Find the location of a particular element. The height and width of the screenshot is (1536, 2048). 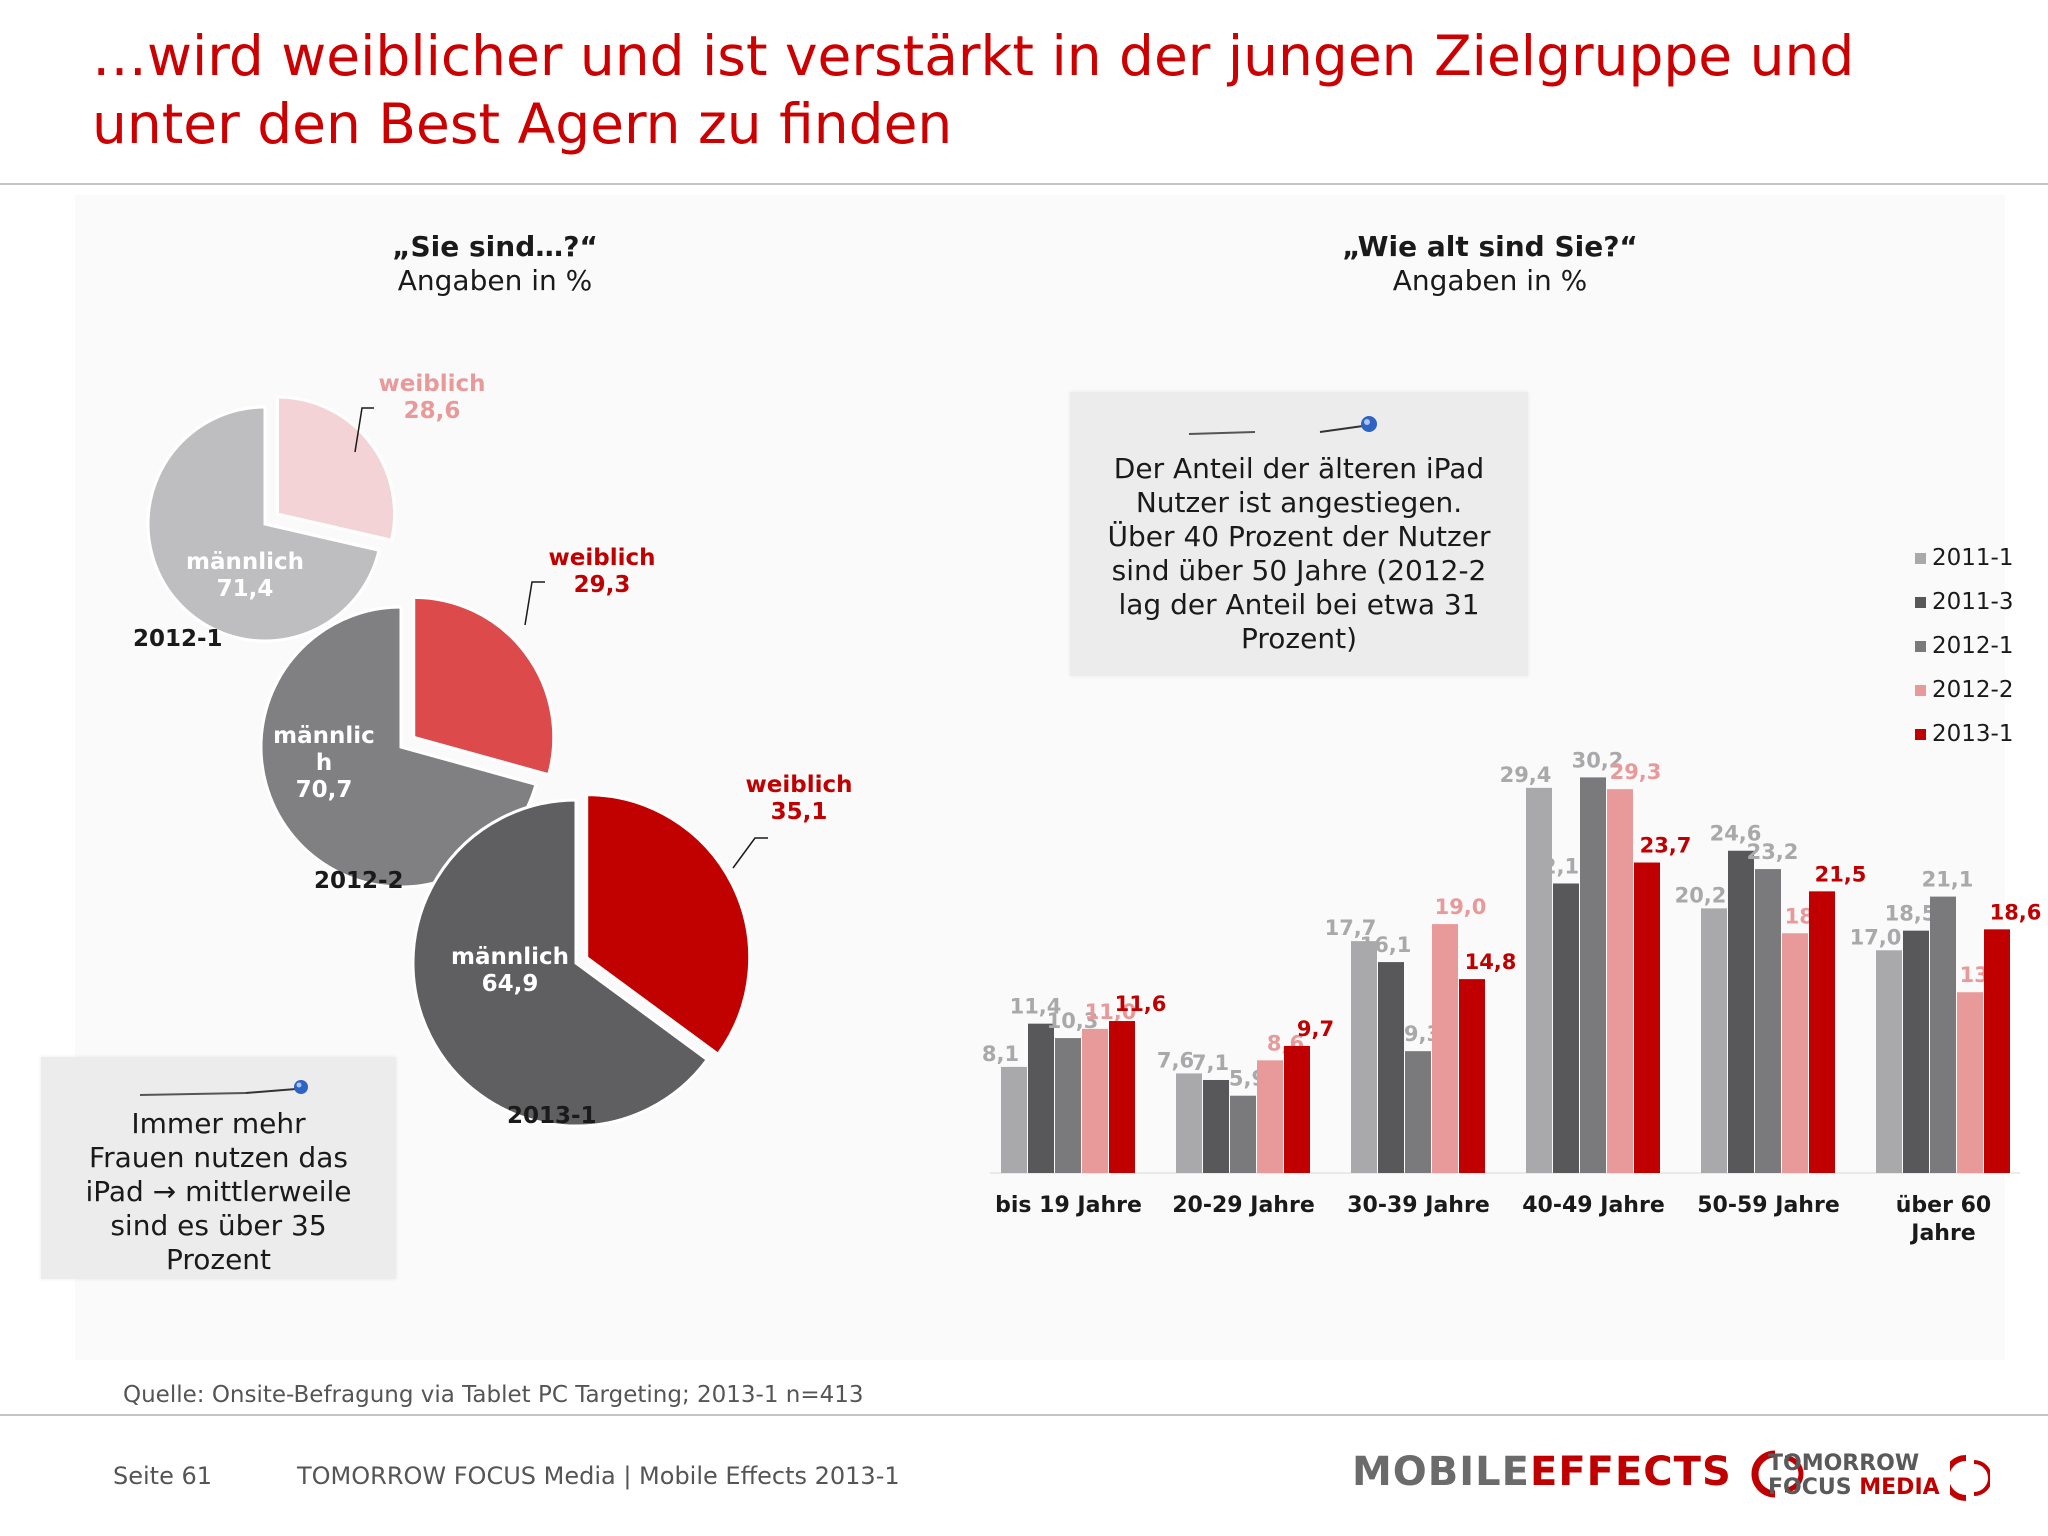

bar-value-label: 29,4 is located at coordinates (1526, 775).